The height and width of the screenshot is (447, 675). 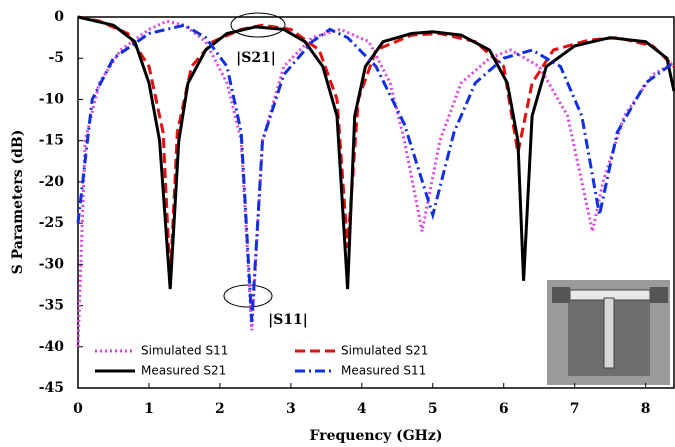 What do you see at coordinates (256, 58) in the screenshot?
I see `annotation: |S21|` at bounding box center [256, 58].